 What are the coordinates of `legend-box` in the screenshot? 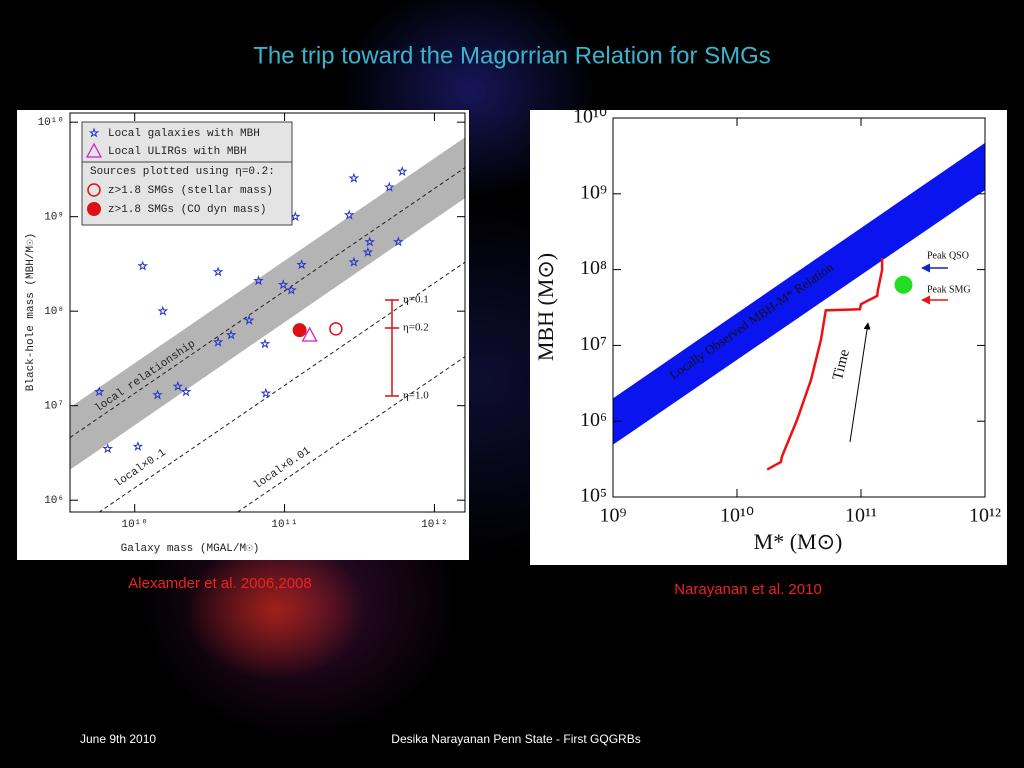 It's located at (187, 173).